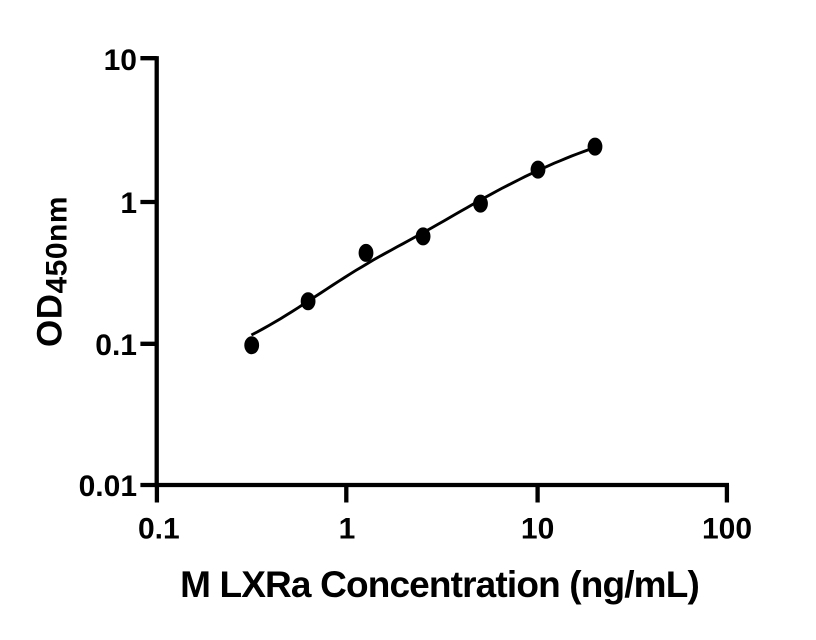  I want to click on svg-text: M LXRa Concentration (ng/mL), so click(439, 584).